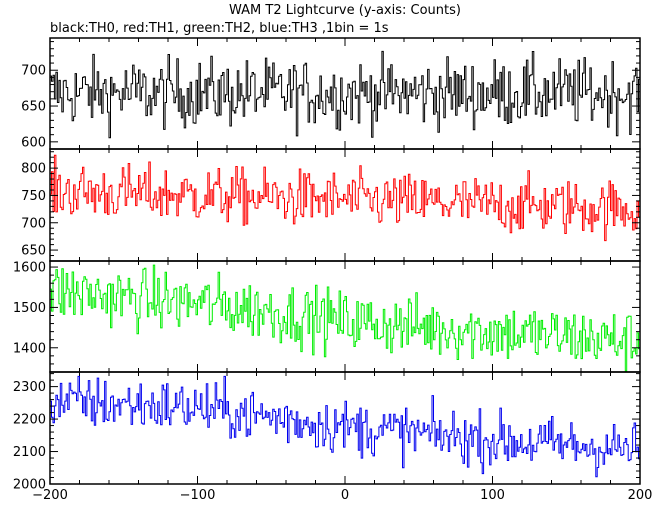 This screenshot has height=505, width=655. I want to click on y-tick-label: 2300, so click(29, 387).